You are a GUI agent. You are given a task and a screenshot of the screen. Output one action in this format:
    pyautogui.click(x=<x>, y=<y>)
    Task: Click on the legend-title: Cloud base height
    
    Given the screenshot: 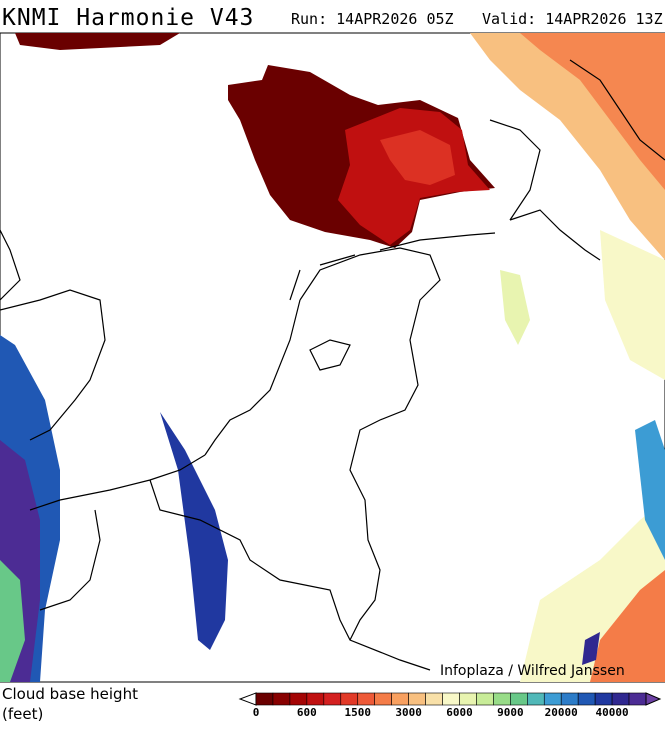 What is the action you would take?
    pyautogui.click(x=70, y=694)
    